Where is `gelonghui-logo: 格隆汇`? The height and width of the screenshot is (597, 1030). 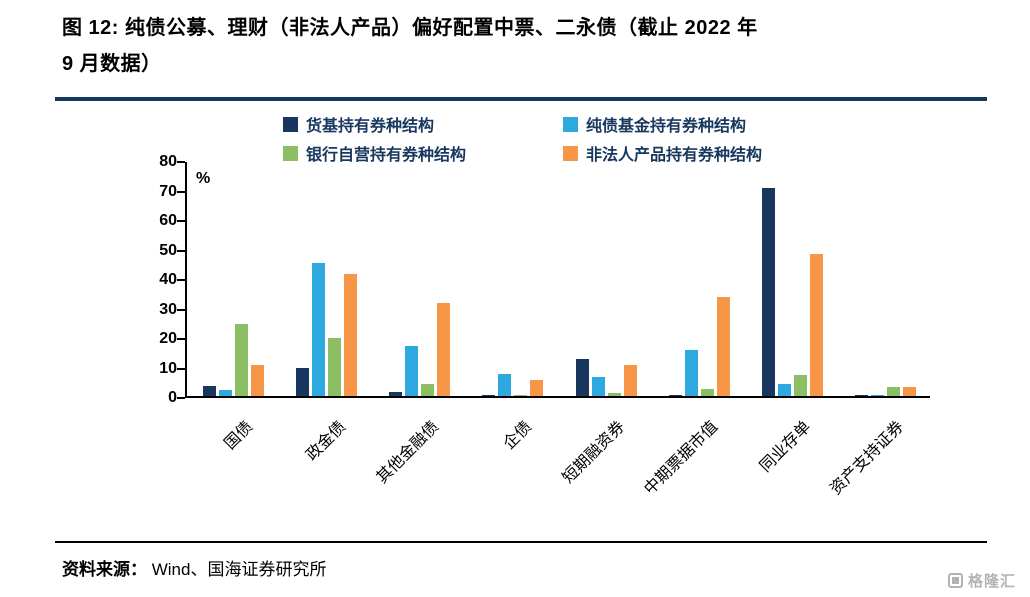 gelonghui-logo: 格隆汇 is located at coordinates (981, 580).